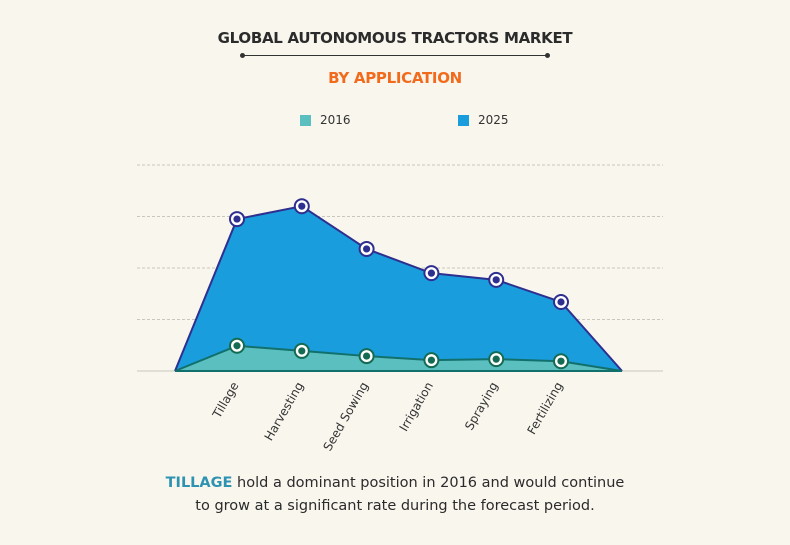 Image resolution: width=790 pixels, height=545 pixels. What do you see at coordinates (395, 55) in the screenshot?
I see `title-divider` at bounding box center [395, 55].